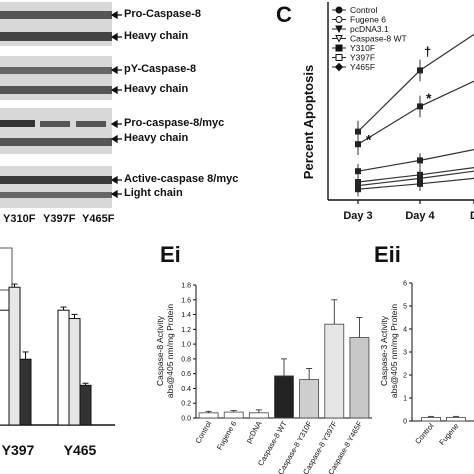 The height and width of the screenshot is (474, 474). I want to click on chart-eii-y-tick-label: 3, so click(405, 353).